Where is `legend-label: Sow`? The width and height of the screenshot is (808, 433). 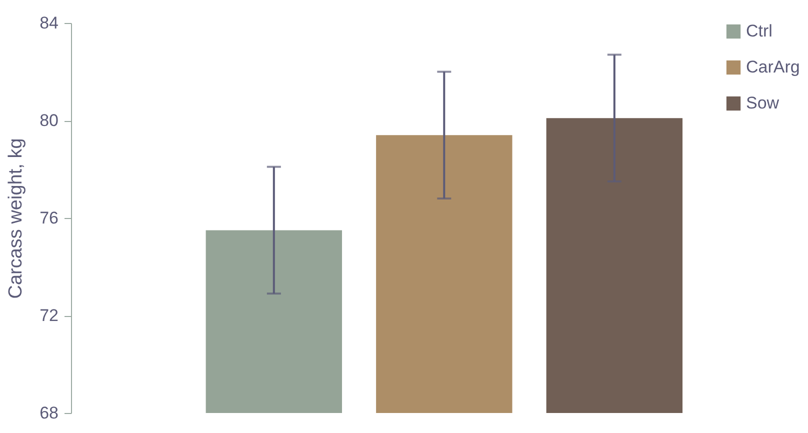
legend-label: Sow is located at coordinates (763, 103).